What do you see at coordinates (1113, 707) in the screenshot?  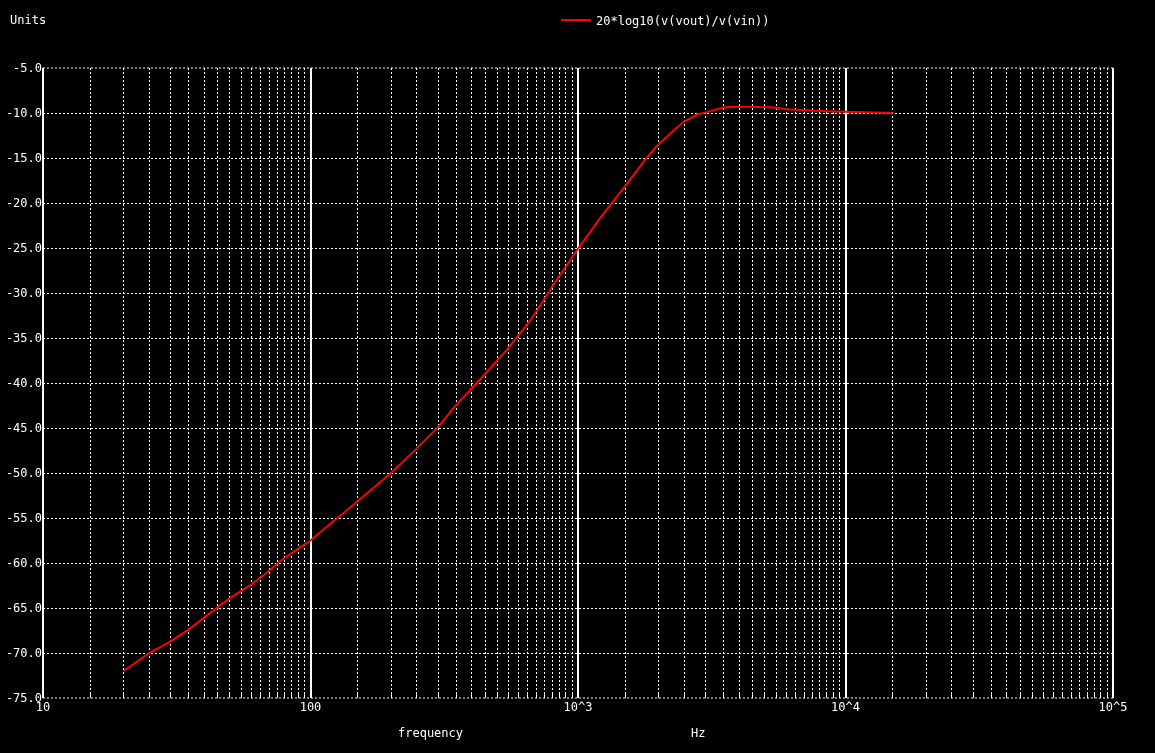 I see `x-tick-label: 10^5` at bounding box center [1113, 707].